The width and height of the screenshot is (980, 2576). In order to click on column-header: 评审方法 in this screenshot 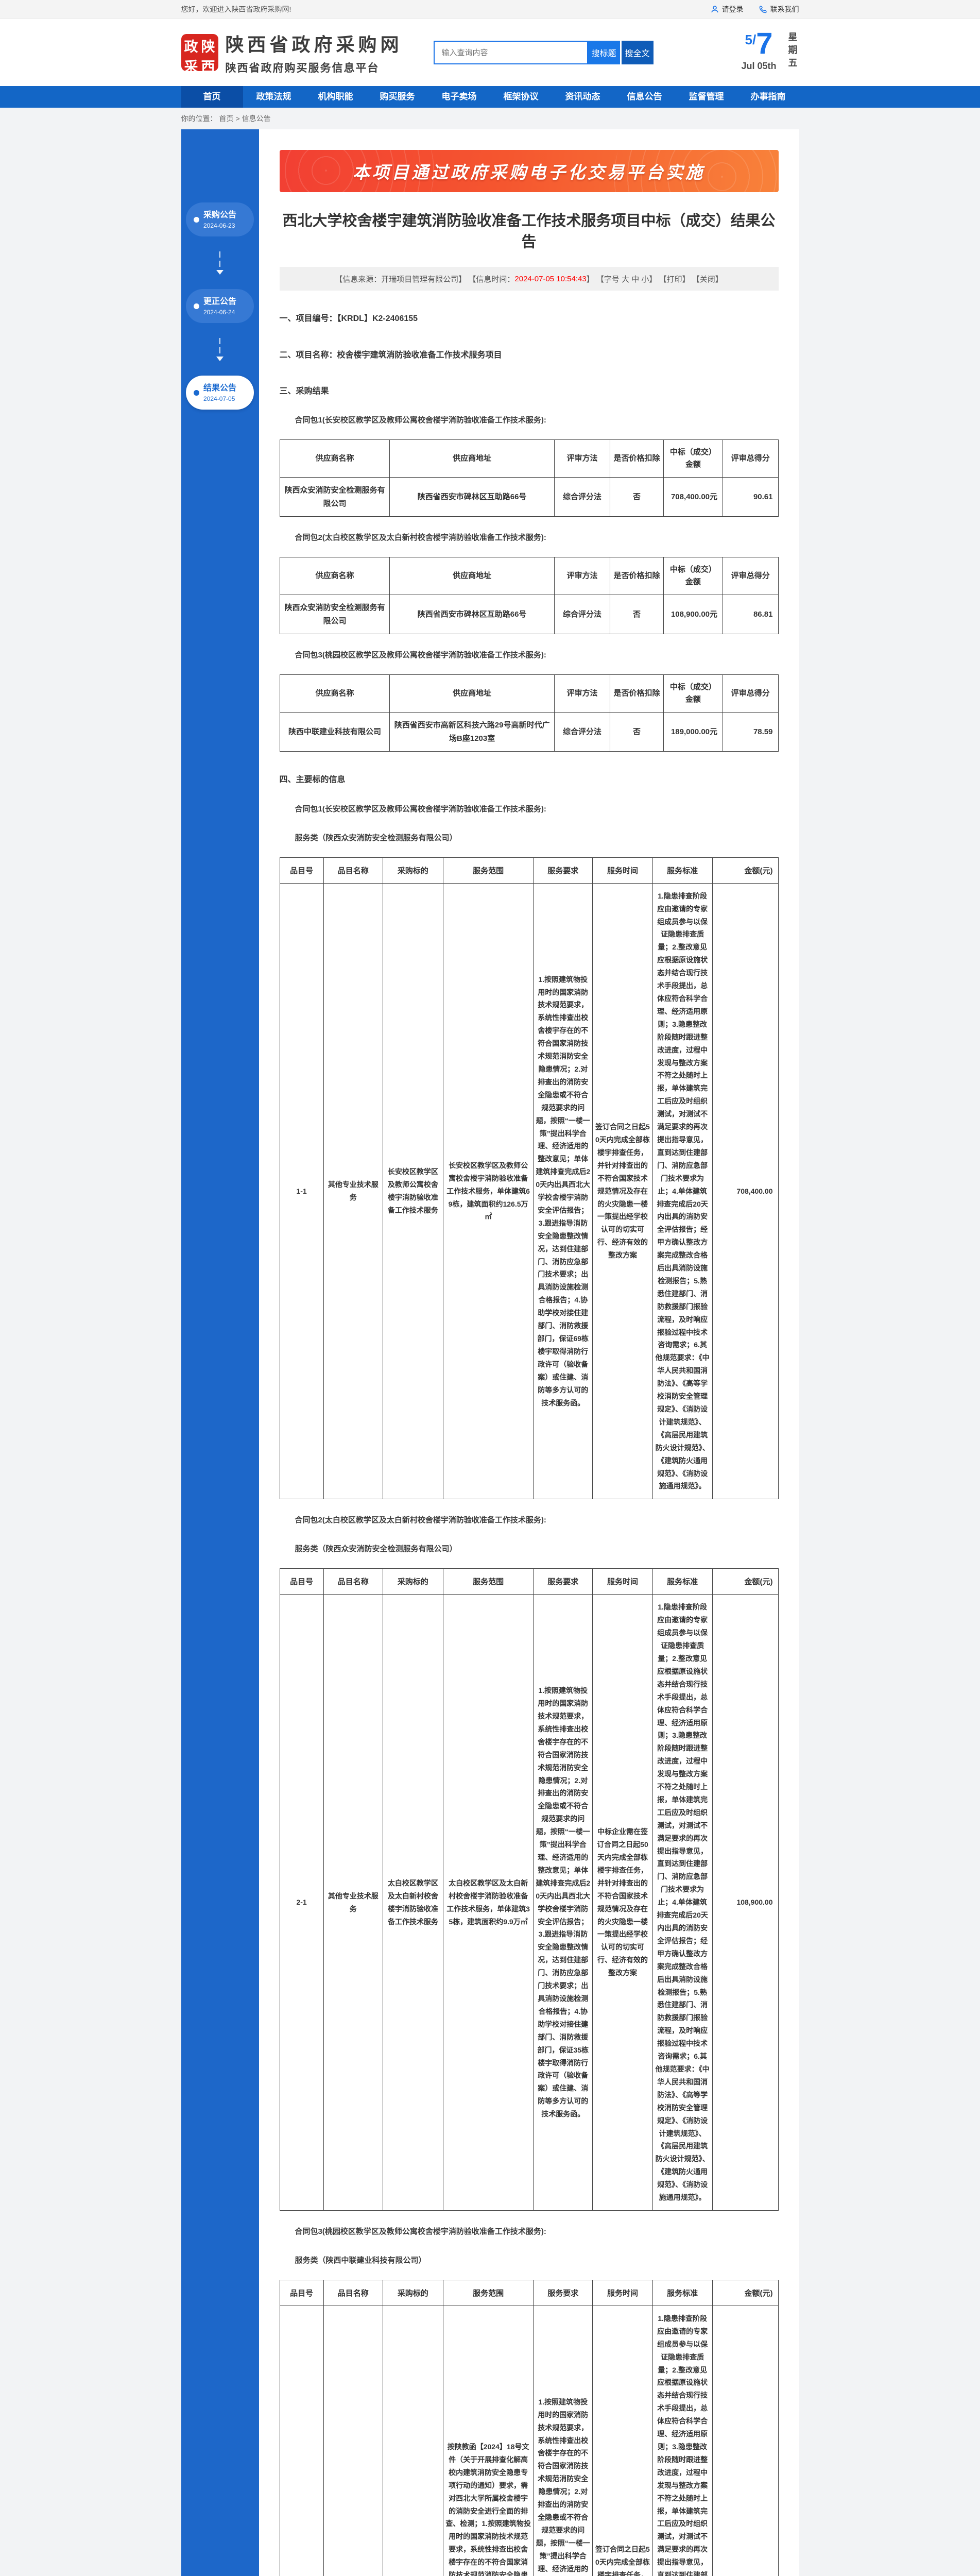, I will do `click(582, 459)`.